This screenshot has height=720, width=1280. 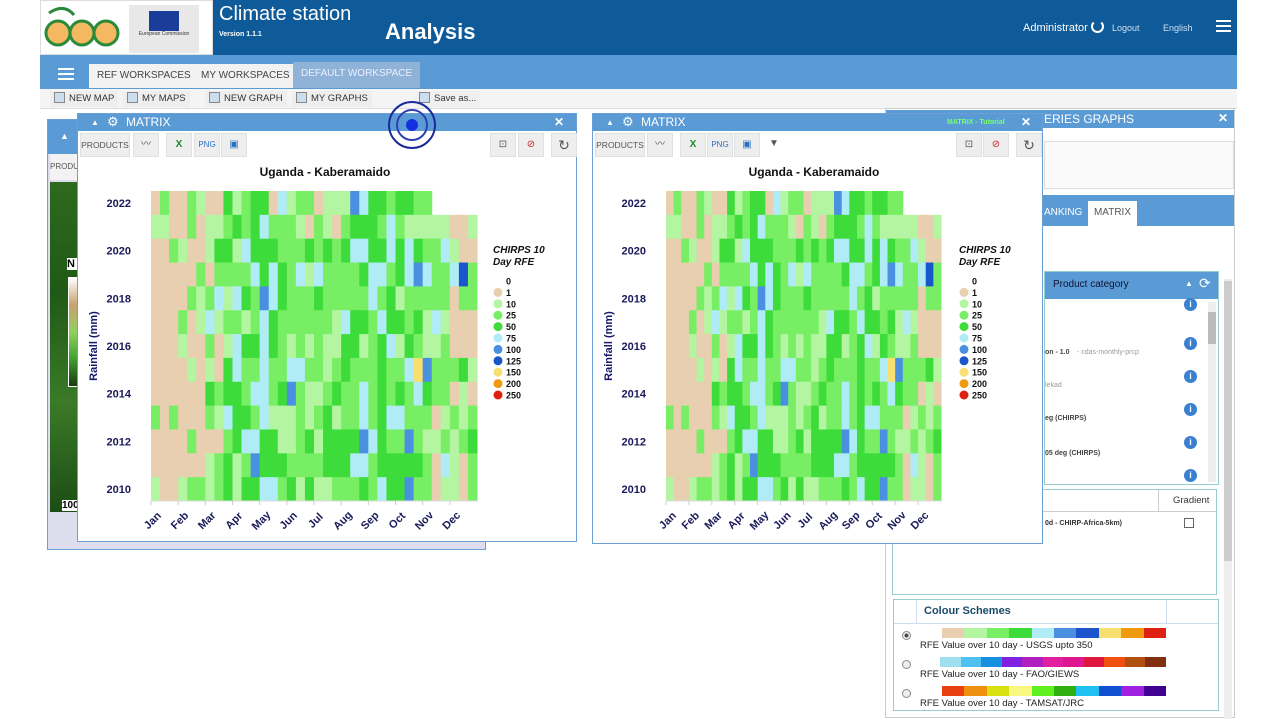 I want to click on chart-title: Uganda - Kaberamaido, so click(x=814, y=172).